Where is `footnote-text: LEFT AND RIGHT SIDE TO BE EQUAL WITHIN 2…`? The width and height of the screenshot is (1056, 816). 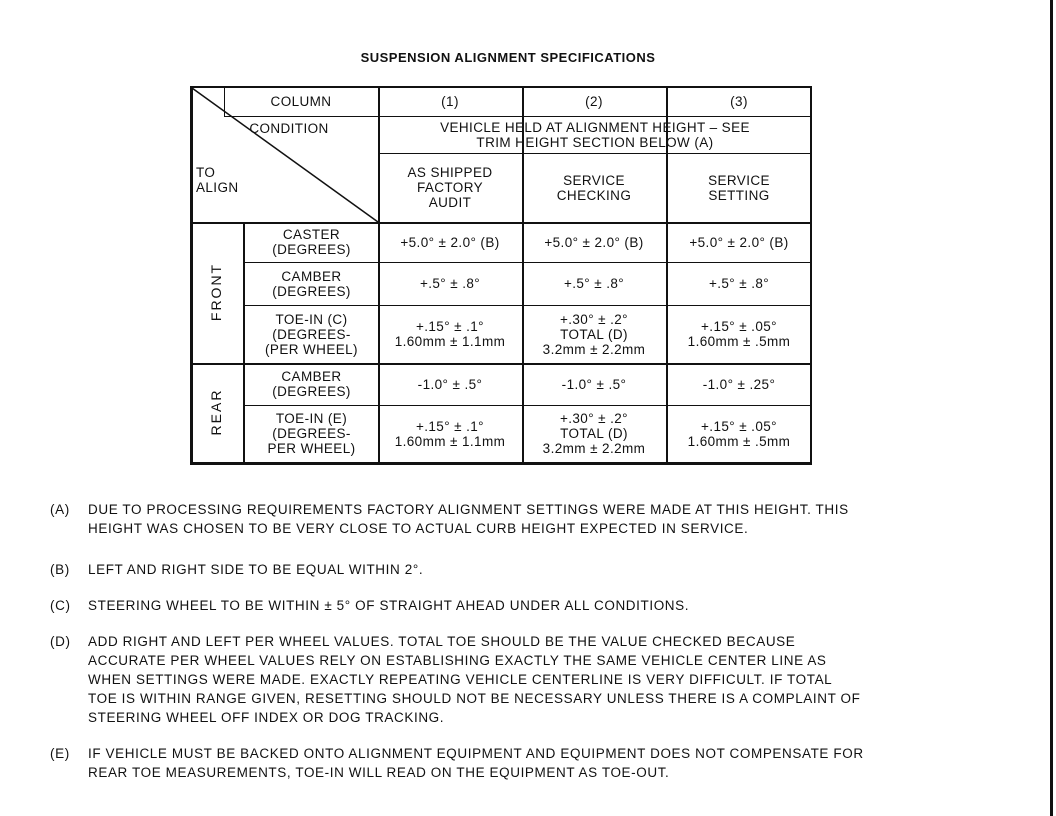 footnote-text: LEFT AND RIGHT SIDE TO BE EQUAL WITHIN 2… is located at coordinates (256, 569).